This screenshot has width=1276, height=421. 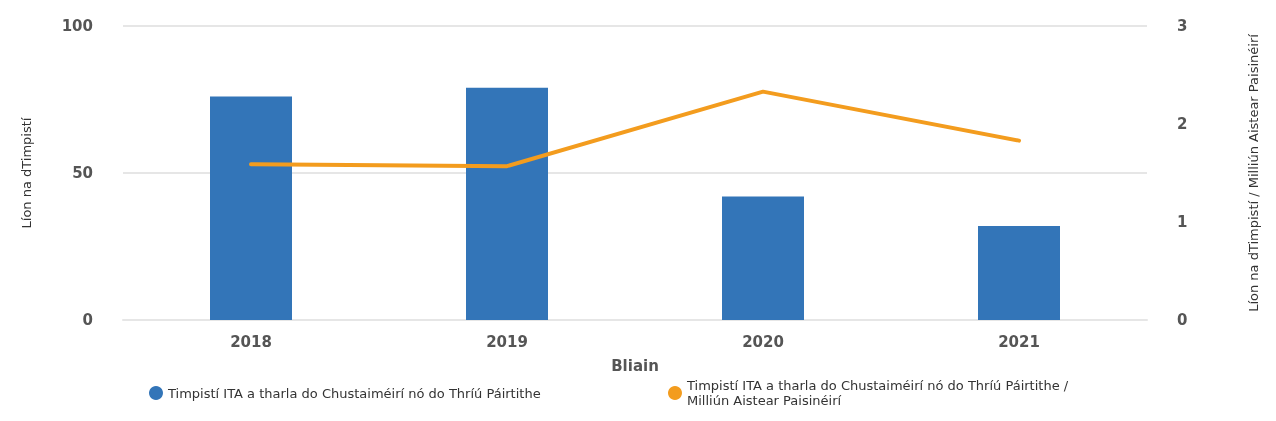 I want to click on y2-tick-label: 0, so click(x=1182, y=320).